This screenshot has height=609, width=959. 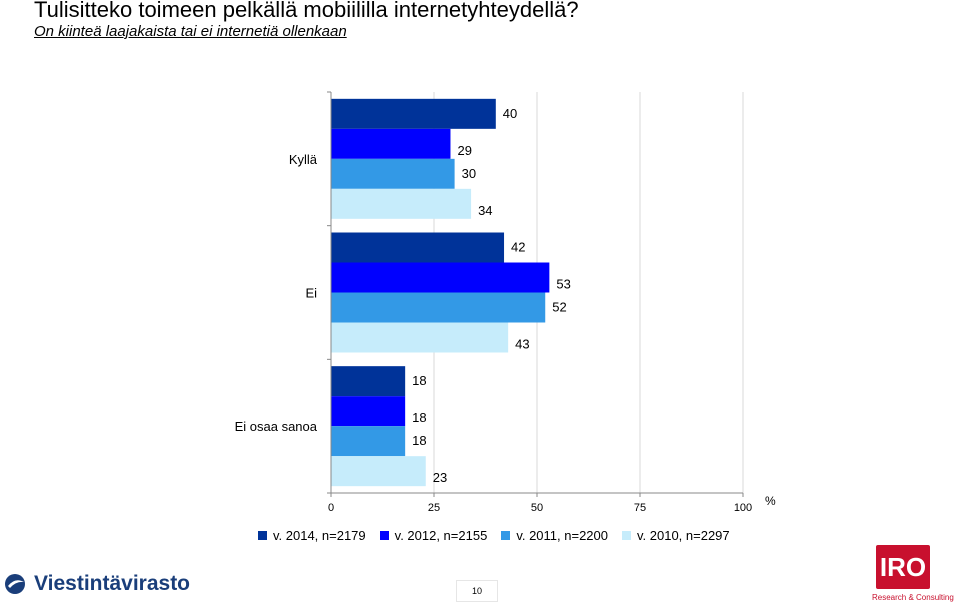 I want to click on iro-logo-subtitle: Research & Consulting, so click(x=913, y=597).